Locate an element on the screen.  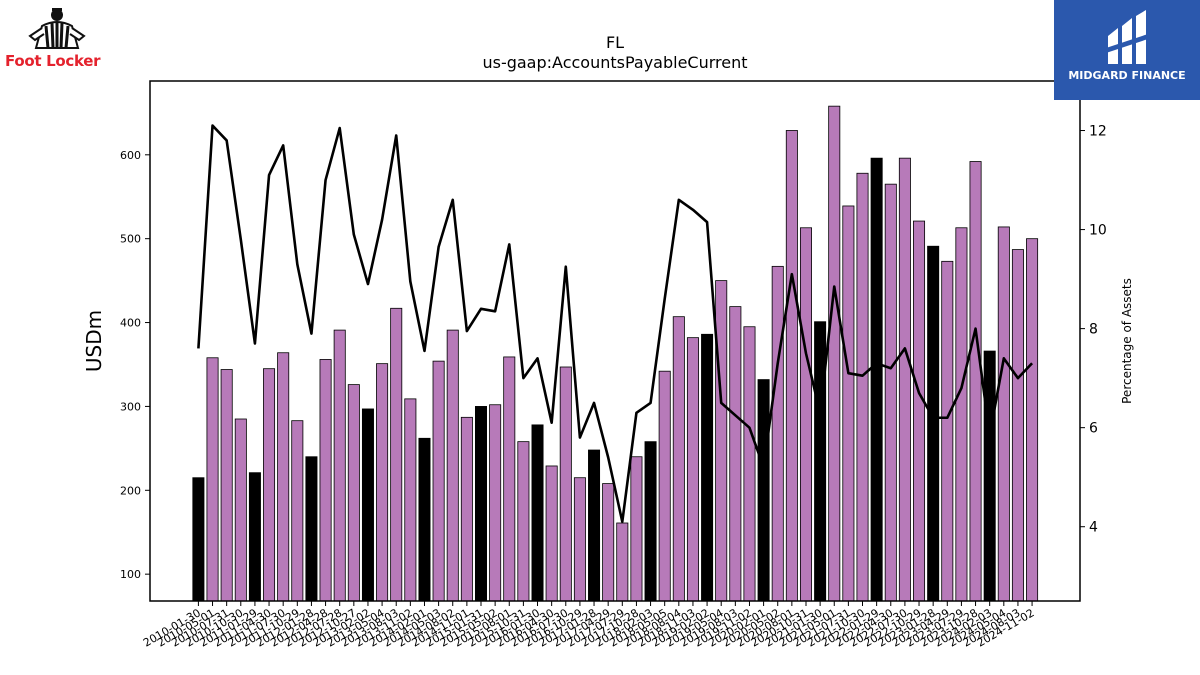
y2-axis-label: Percentage of Assets is located at coordinates (1127, 341).